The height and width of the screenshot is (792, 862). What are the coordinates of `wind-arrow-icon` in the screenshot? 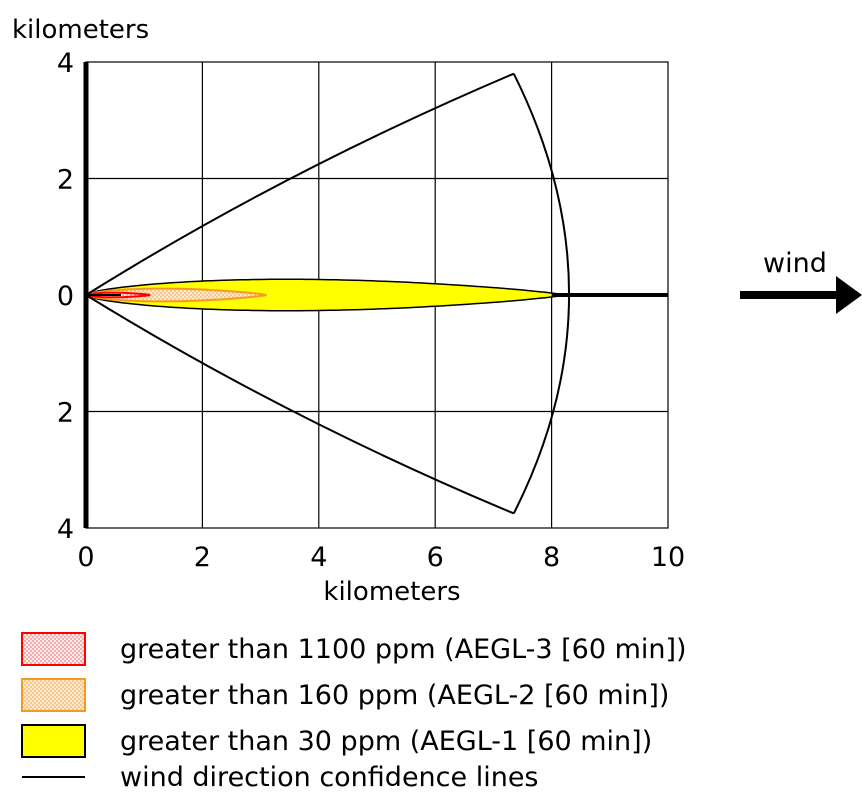 It's located at (801, 295).